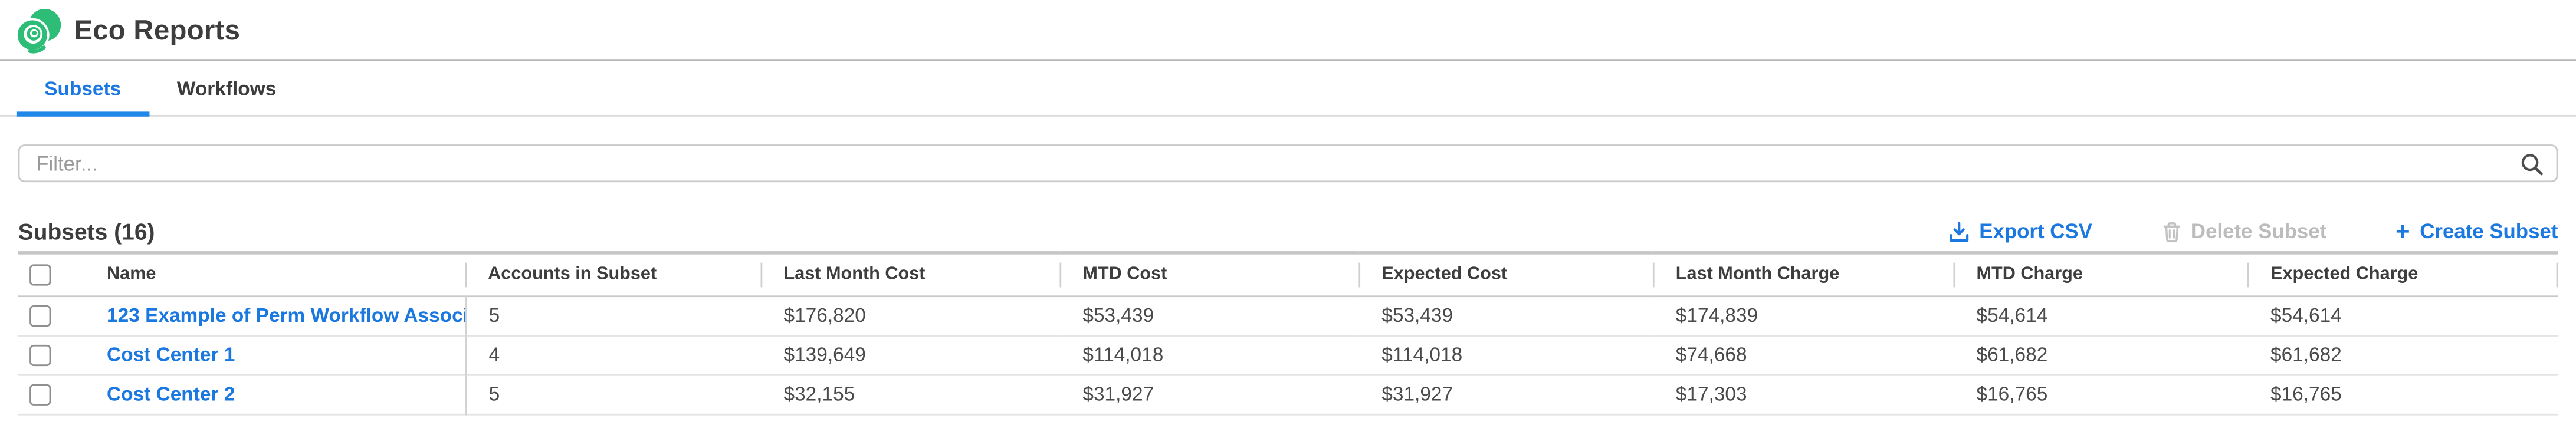  I want to click on create-subset-button: + Create Subset, so click(2476, 231).